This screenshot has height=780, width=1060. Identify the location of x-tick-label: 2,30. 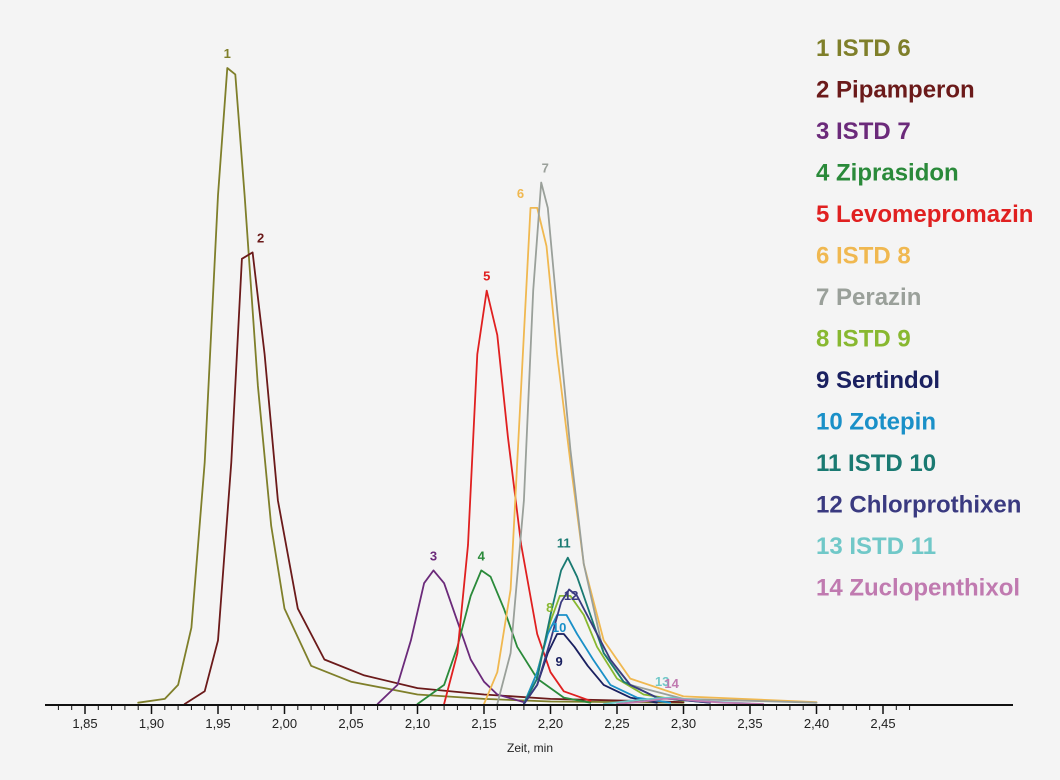
(683, 723).